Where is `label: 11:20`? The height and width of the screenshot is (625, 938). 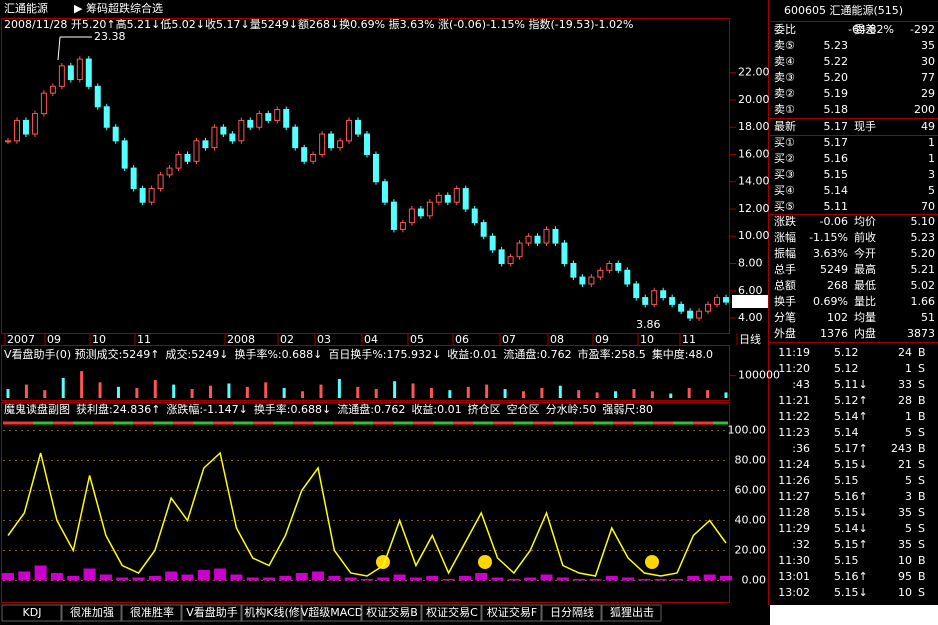
label: 11:20 is located at coordinates (794, 368).